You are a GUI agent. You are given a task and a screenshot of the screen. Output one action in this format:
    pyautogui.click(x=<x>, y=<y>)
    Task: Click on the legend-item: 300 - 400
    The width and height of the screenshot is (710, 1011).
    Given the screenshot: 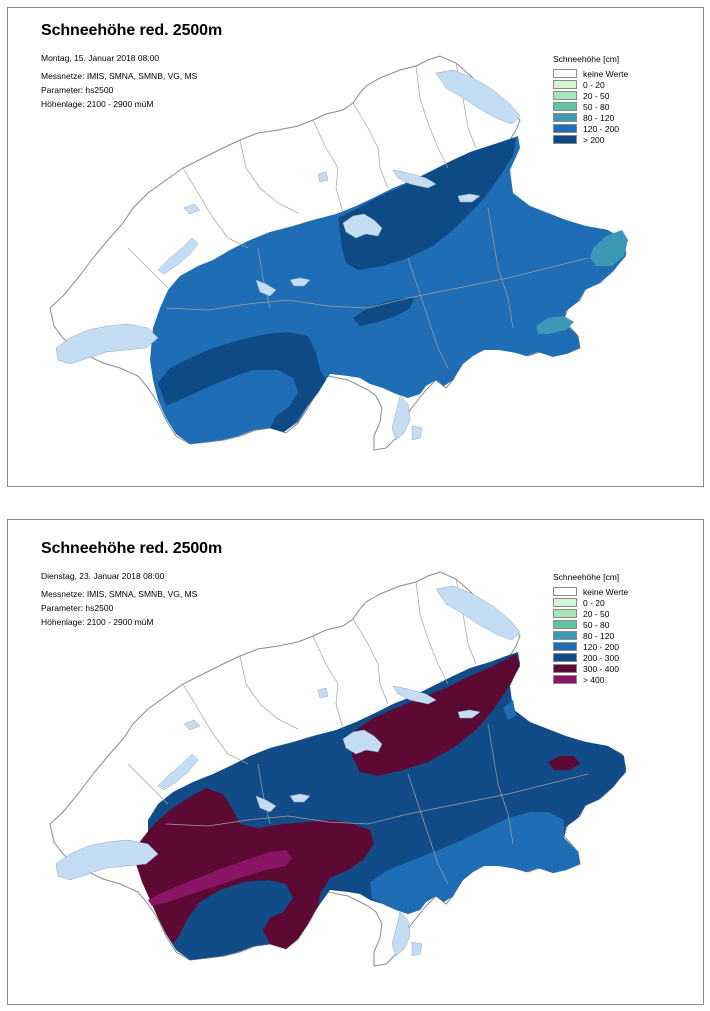 What is the action you would take?
    pyautogui.click(x=590, y=668)
    